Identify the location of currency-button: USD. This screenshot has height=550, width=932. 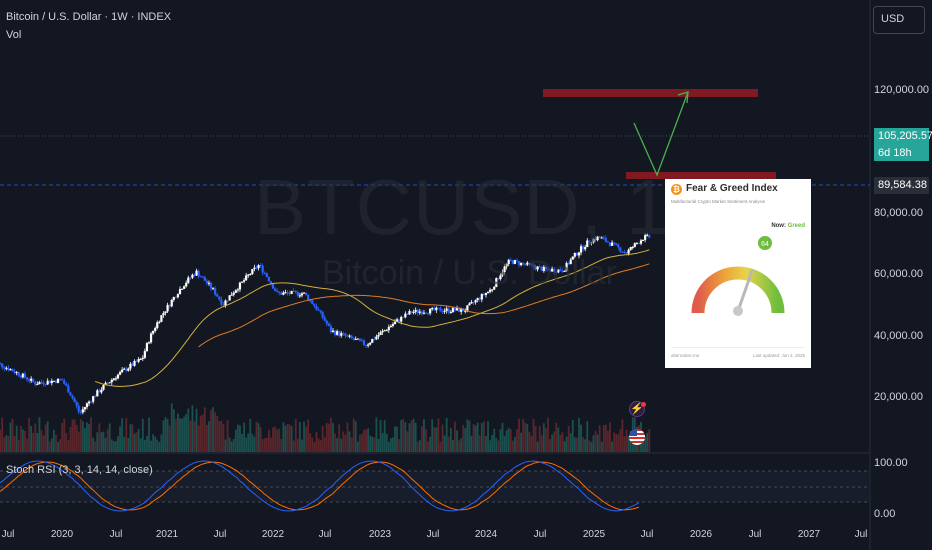
(899, 20).